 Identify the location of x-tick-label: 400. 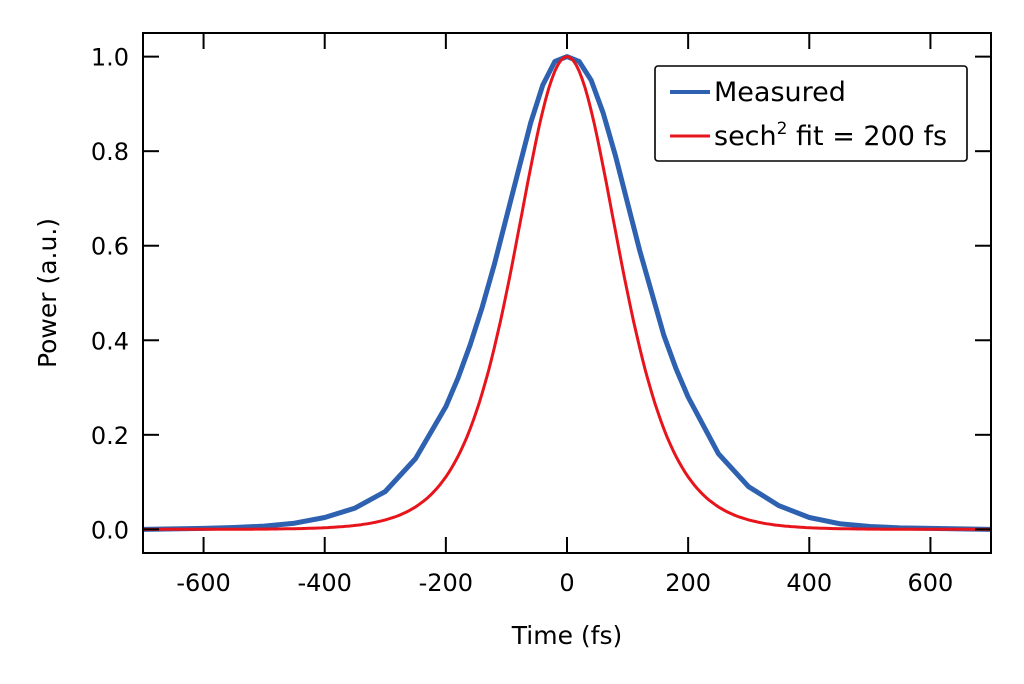
(809, 583).